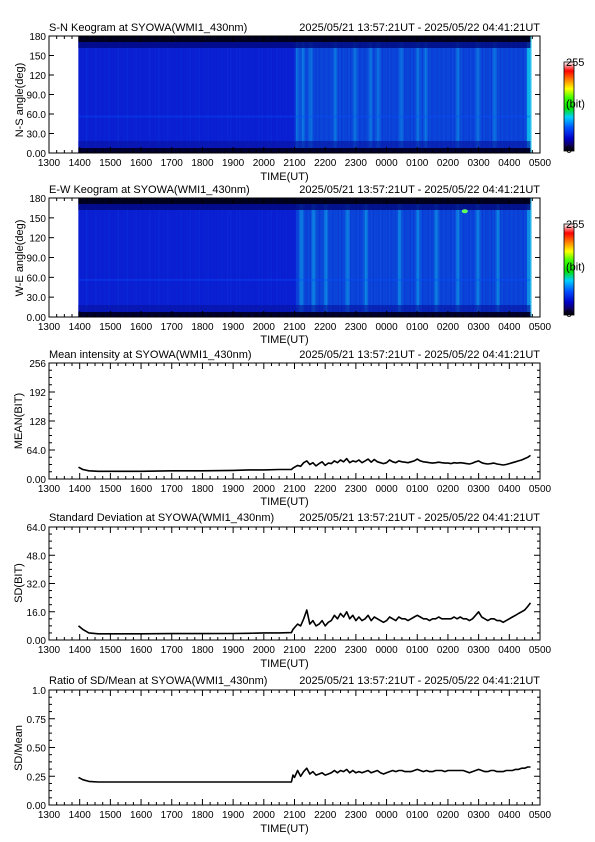 The height and width of the screenshot is (842, 595). I want to click on y-axis-label: SD(BIT), so click(19, 583).